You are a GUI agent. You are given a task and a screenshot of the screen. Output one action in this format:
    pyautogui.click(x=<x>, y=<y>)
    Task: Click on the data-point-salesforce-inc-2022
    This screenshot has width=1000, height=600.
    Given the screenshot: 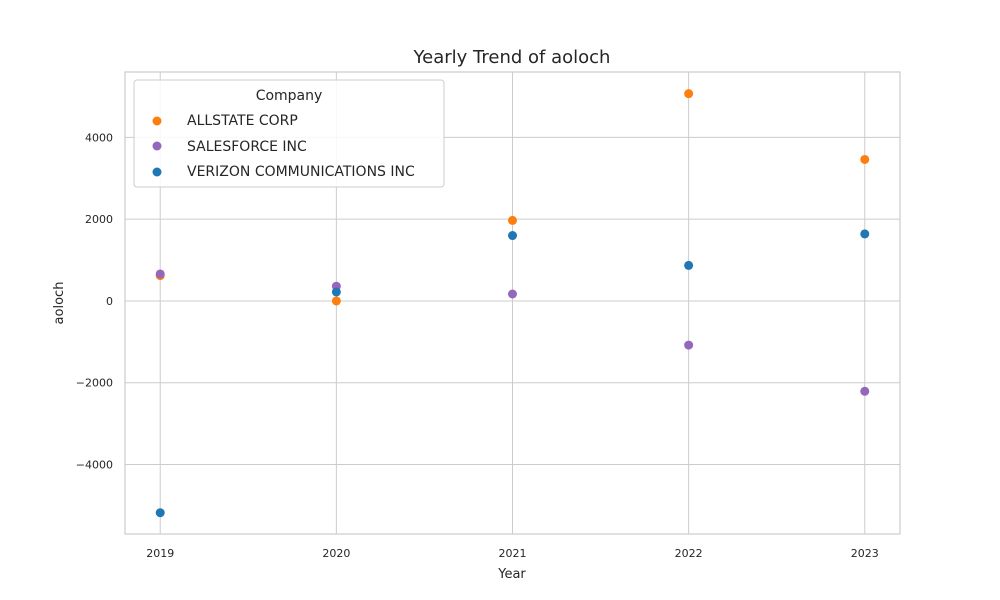 What is the action you would take?
    pyautogui.click(x=689, y=345)
    